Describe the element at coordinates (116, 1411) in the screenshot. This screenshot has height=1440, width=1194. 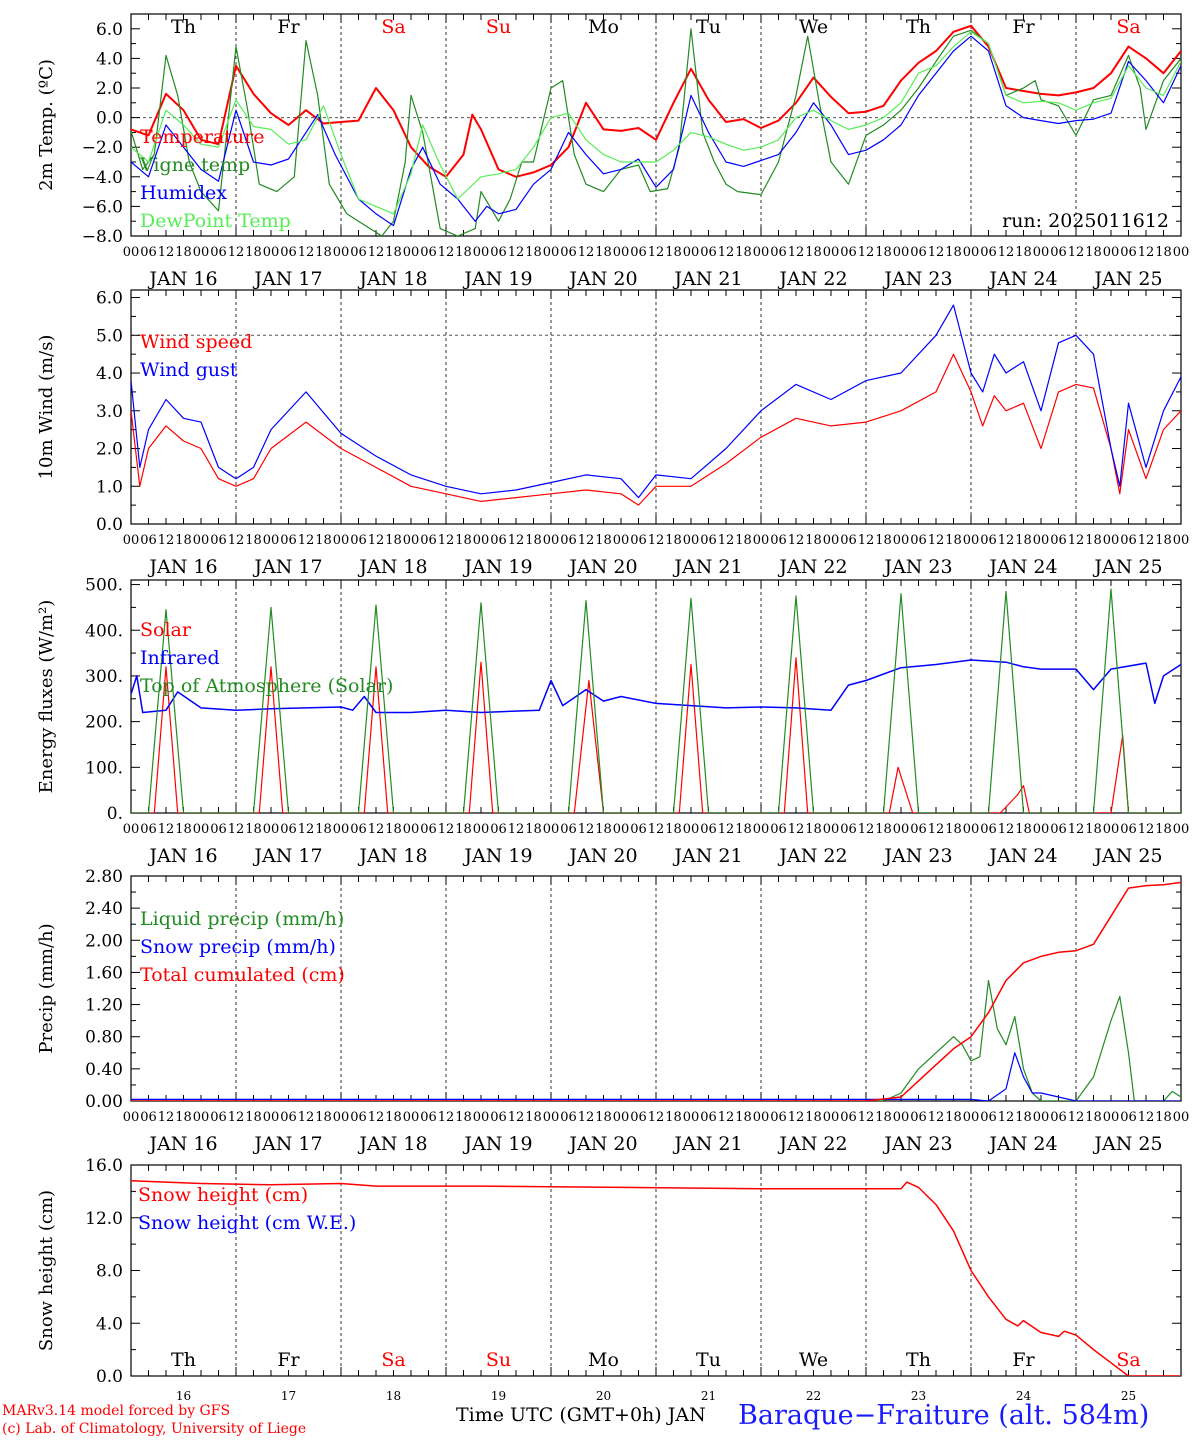
I see `model-credit: MARv3.14 model forced by GFS` at that location.